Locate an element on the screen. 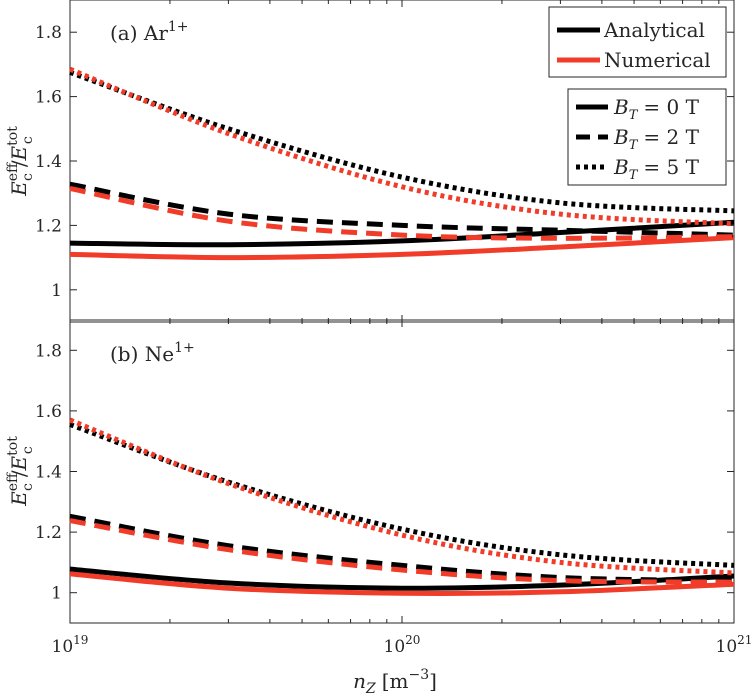 The width and height of the screenshot is (753, 700). series-line-analytical-dash is located at coordinates (402, 209).